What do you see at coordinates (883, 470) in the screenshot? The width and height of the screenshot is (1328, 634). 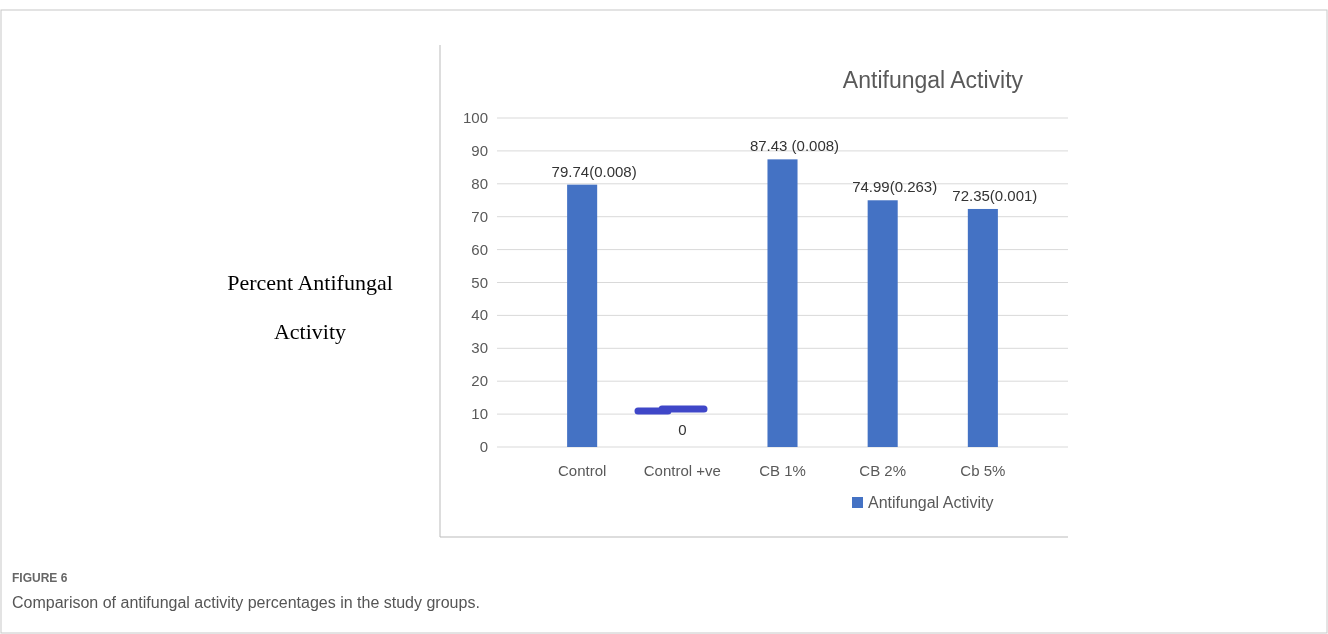 I see `x-tick-label: CB 2%` at bounding box center [883, 470].